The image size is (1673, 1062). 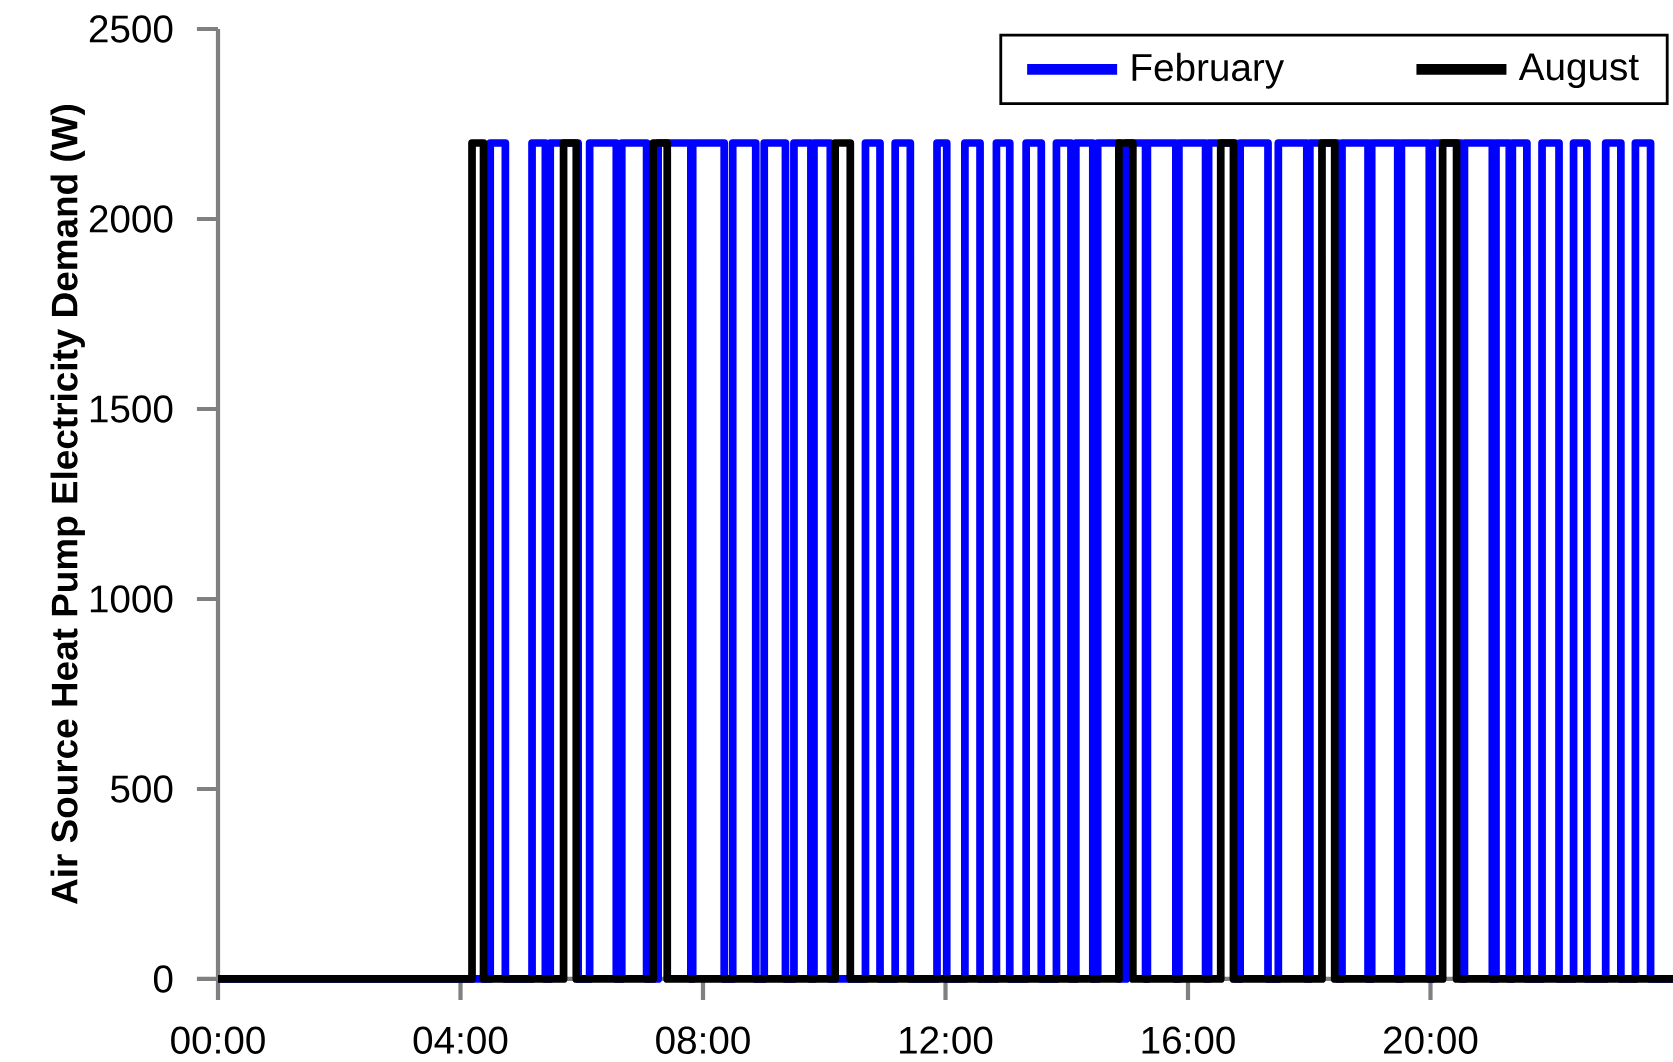 I want to click on x-tick-label: 00:00, so click(x=218, y=1040).